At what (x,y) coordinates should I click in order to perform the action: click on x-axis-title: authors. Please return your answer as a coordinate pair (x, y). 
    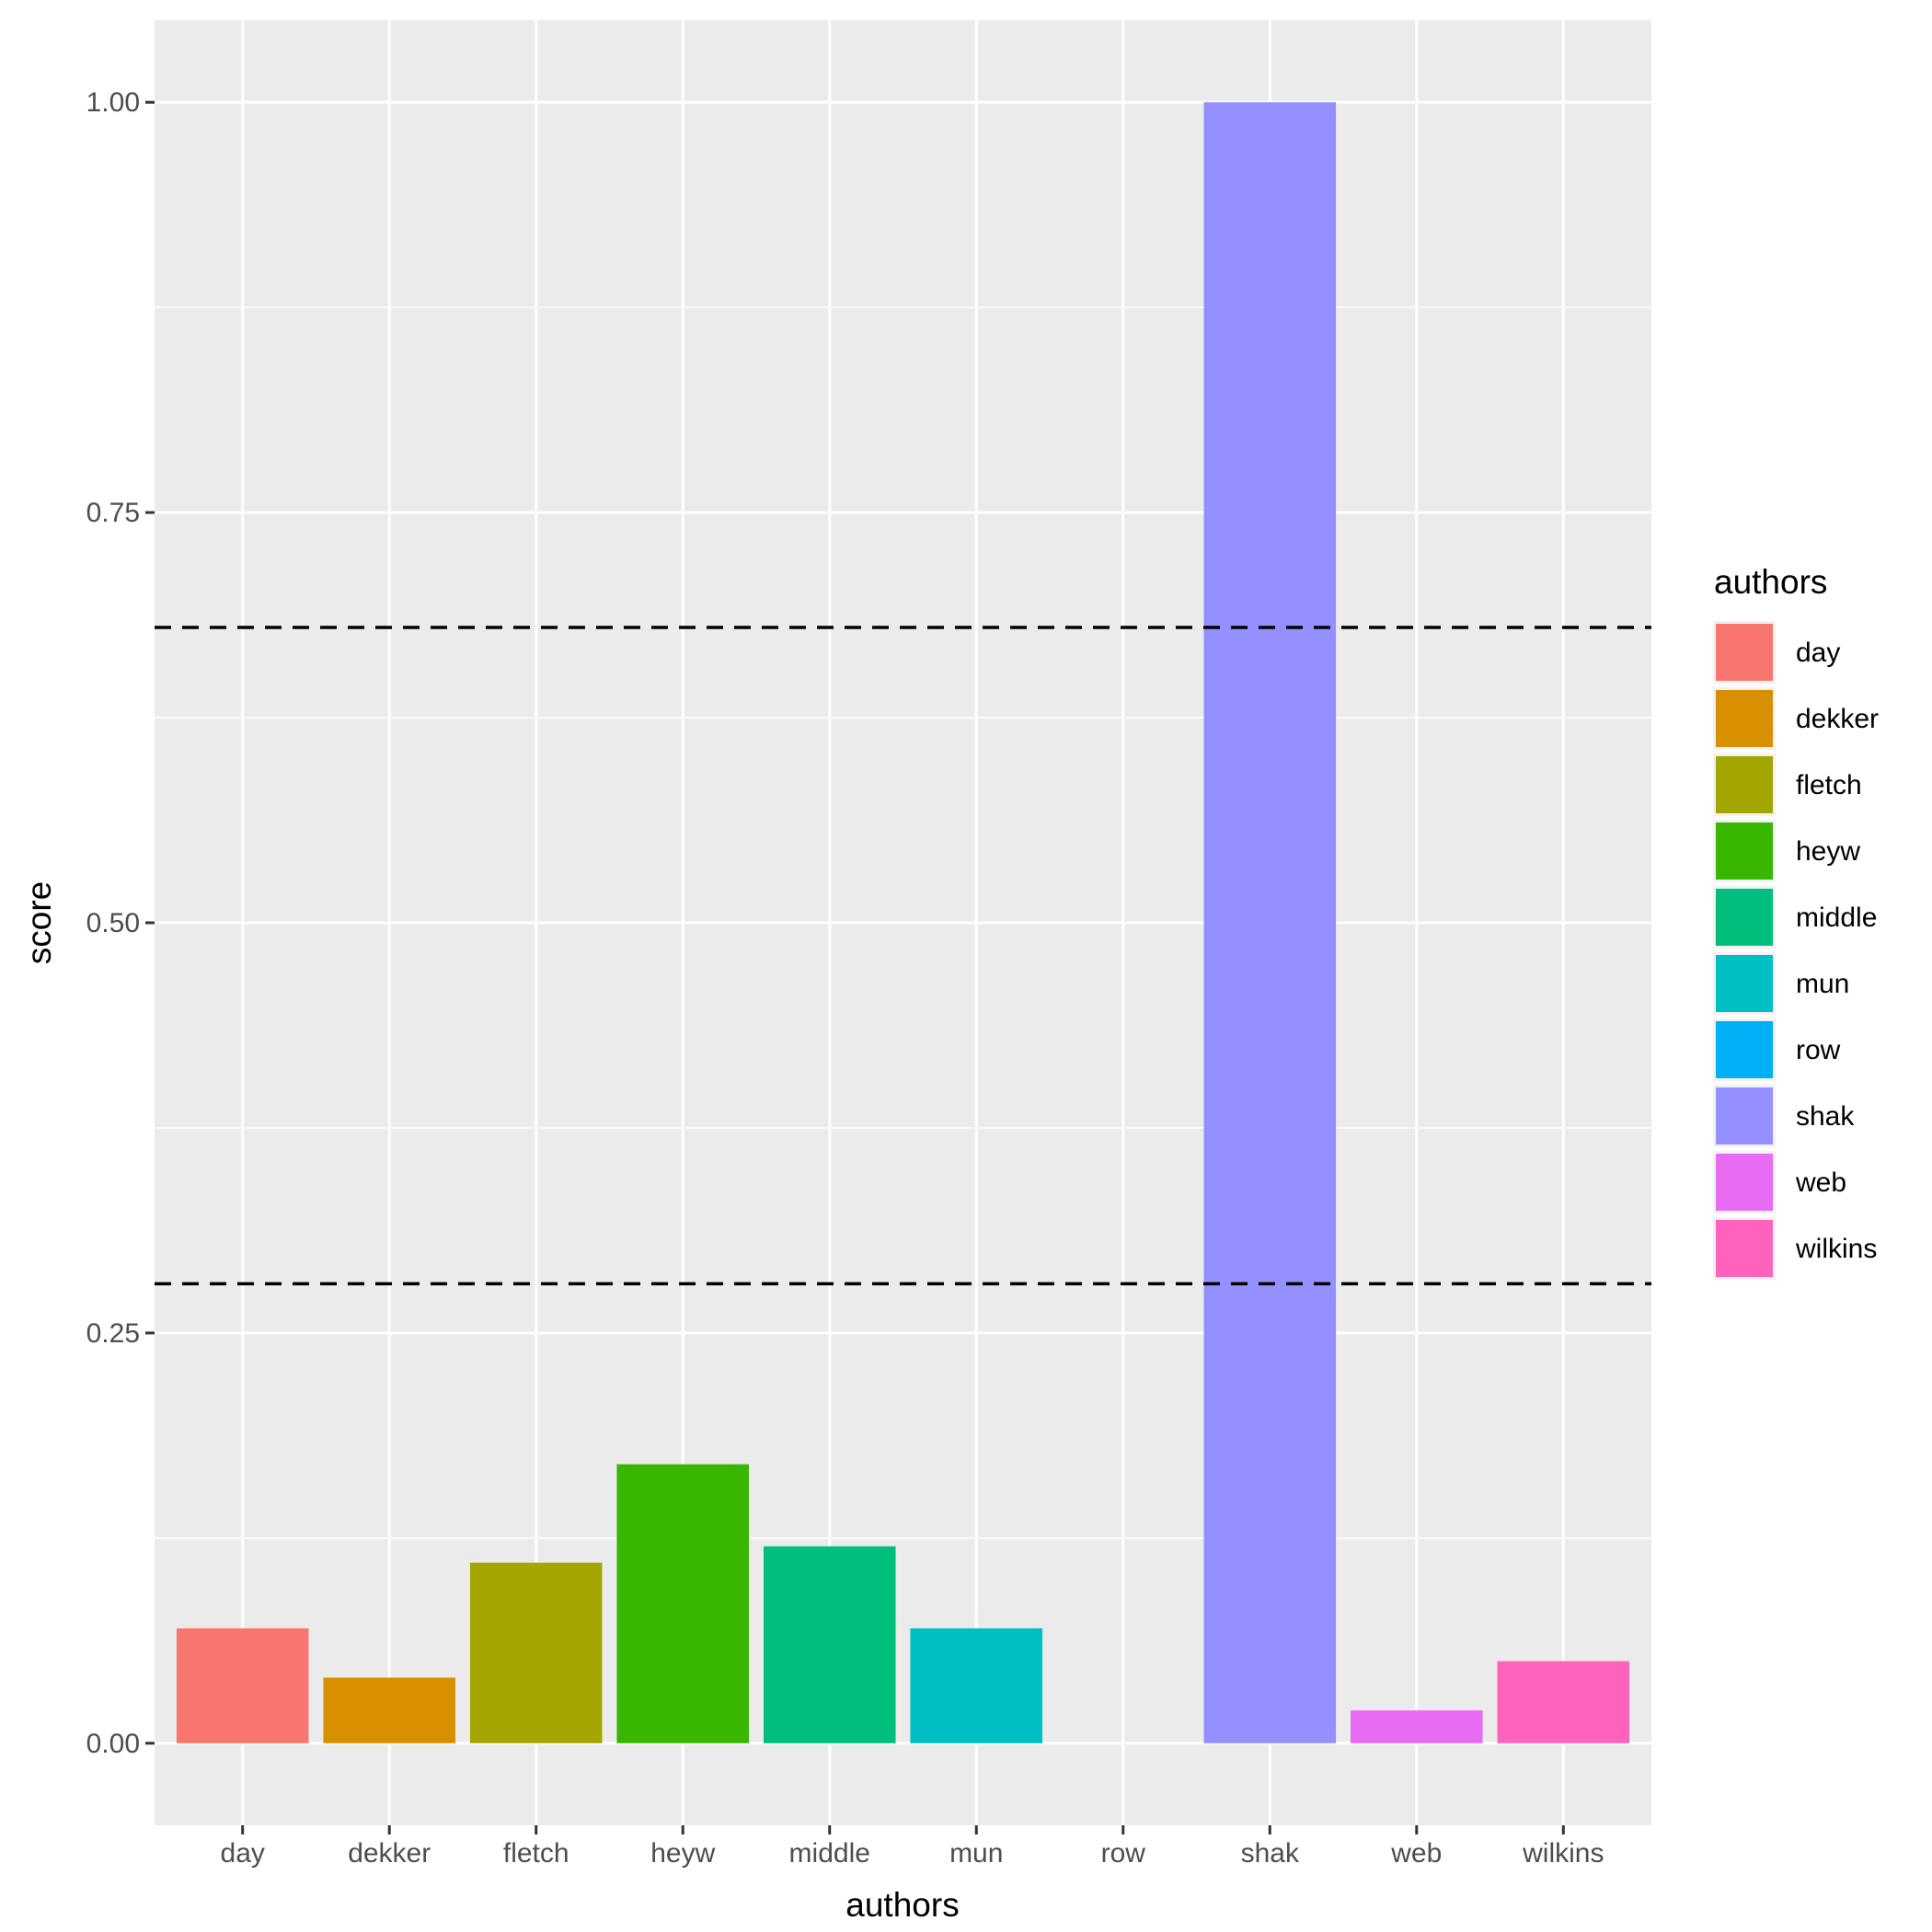
    Looking at the image, I should click on (902, 1905).